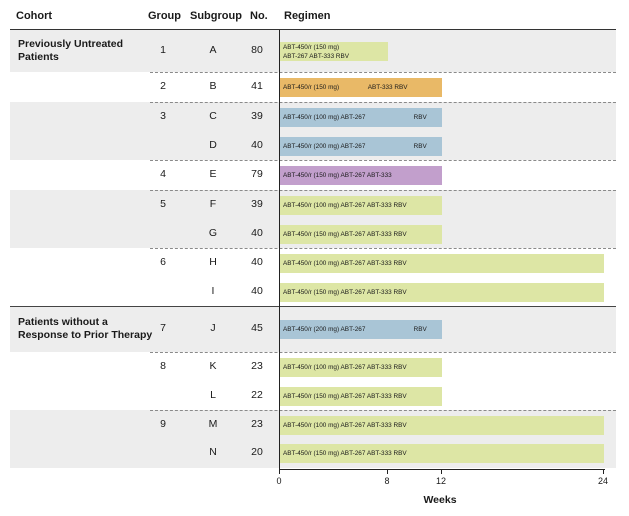 This screenshot has width=629, height=516. What do you see at coordinates (337, 175) in the screenshot?
I see `regimen-label: ABT-450/r (150 mg) ABT-267 ABT-333` at bounding box center [337, 175].